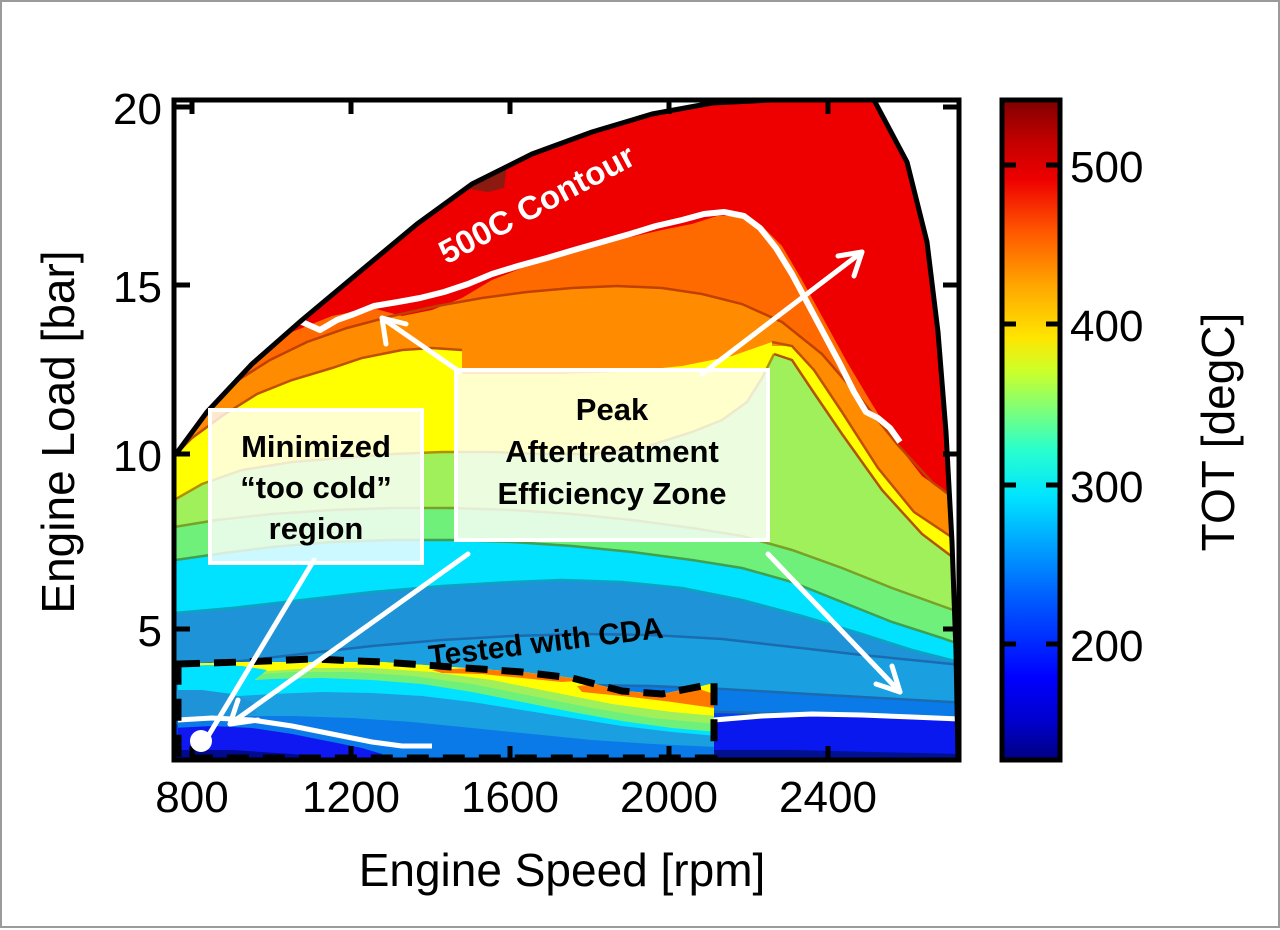 Image resolution: width=1280 pixels, height=930 pixels. I want to click on annotation-box-peak-zone: Peak Aftertreatment Efficiency Zone, so click(612, 455).